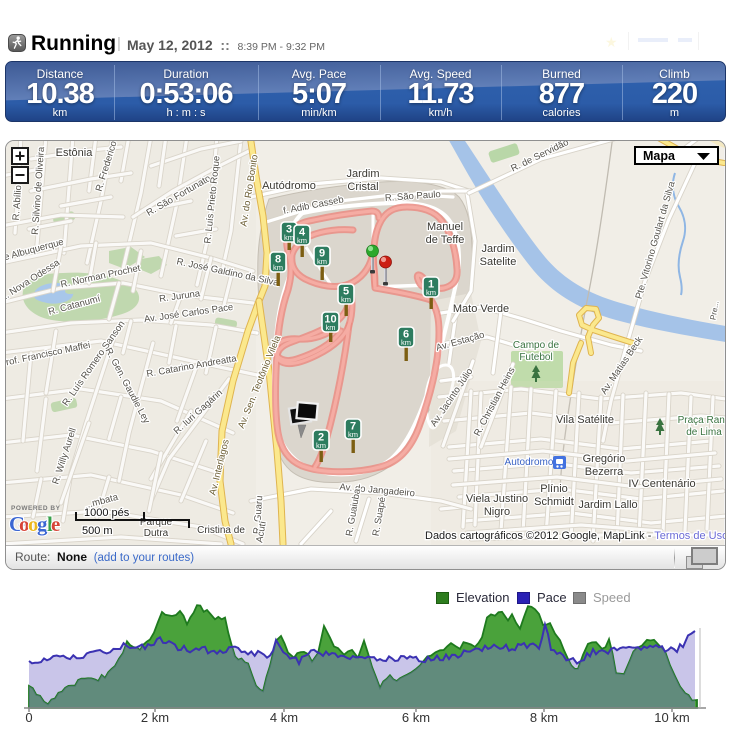 This screenshot has width=731, height=739. What do you see at coordinates (497, 512) in the screenshot?
I see `svg-text: Nigro` at bounding box center [497, 512].